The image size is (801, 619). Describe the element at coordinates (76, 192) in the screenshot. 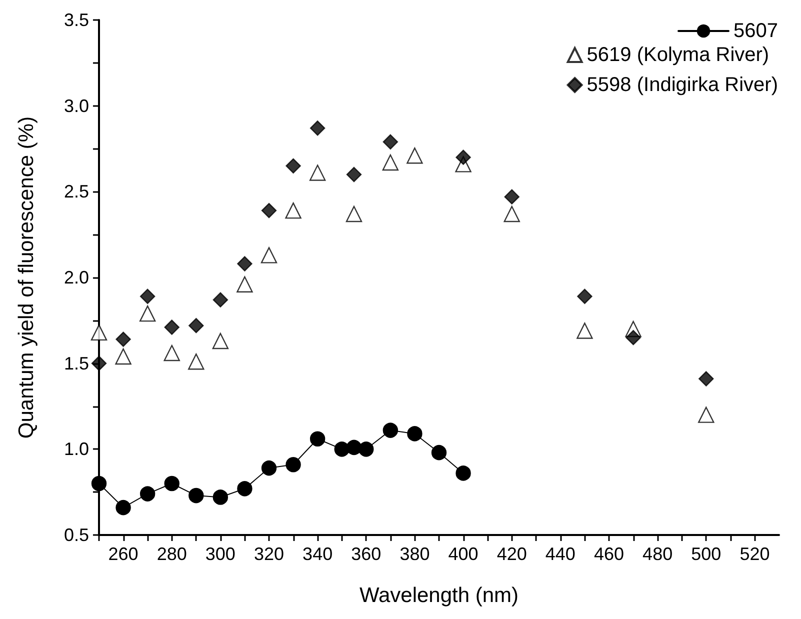

I see `y-tick-label: 2.5` at that location.